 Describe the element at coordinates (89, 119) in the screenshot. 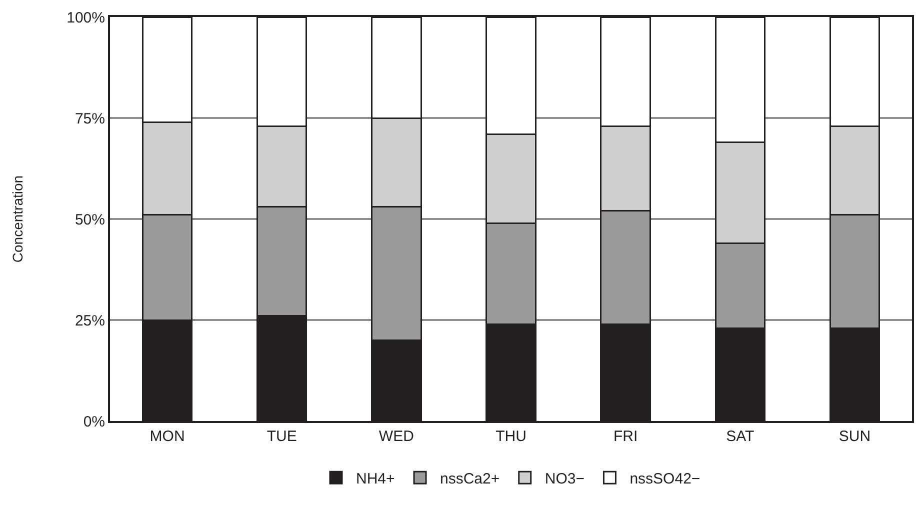

I see `y-tick-label: 75%` at that location.